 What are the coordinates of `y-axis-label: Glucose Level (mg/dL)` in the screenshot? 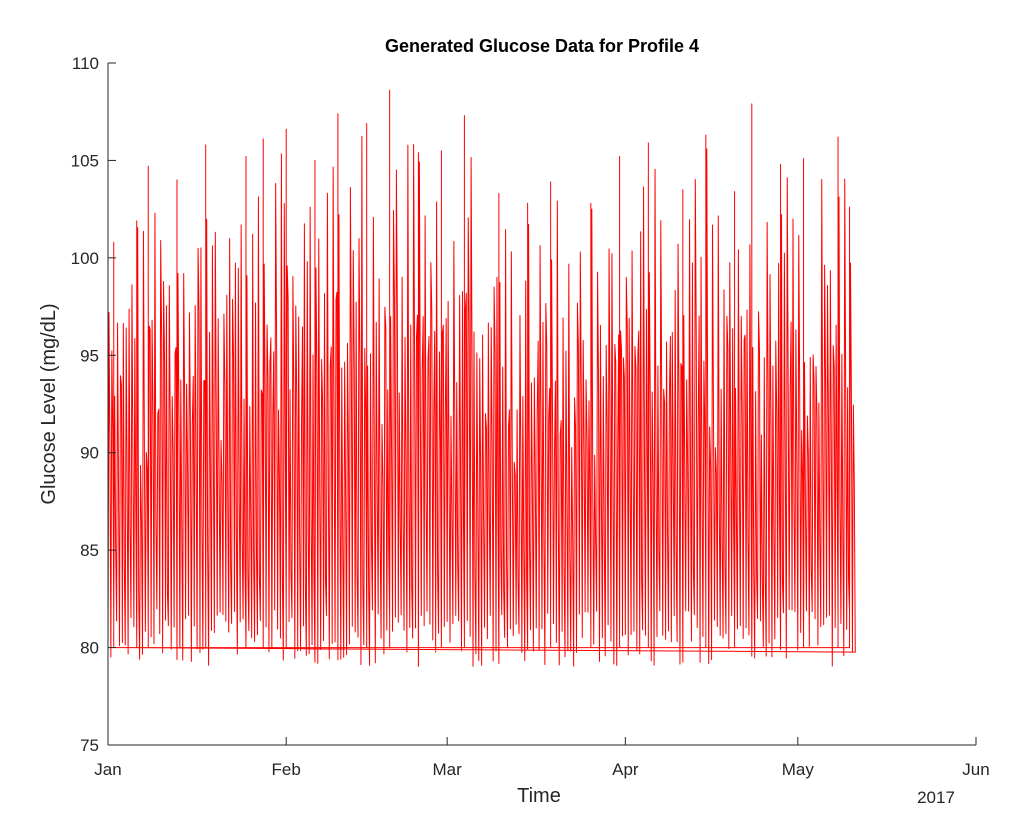 It's located at (49, 403).